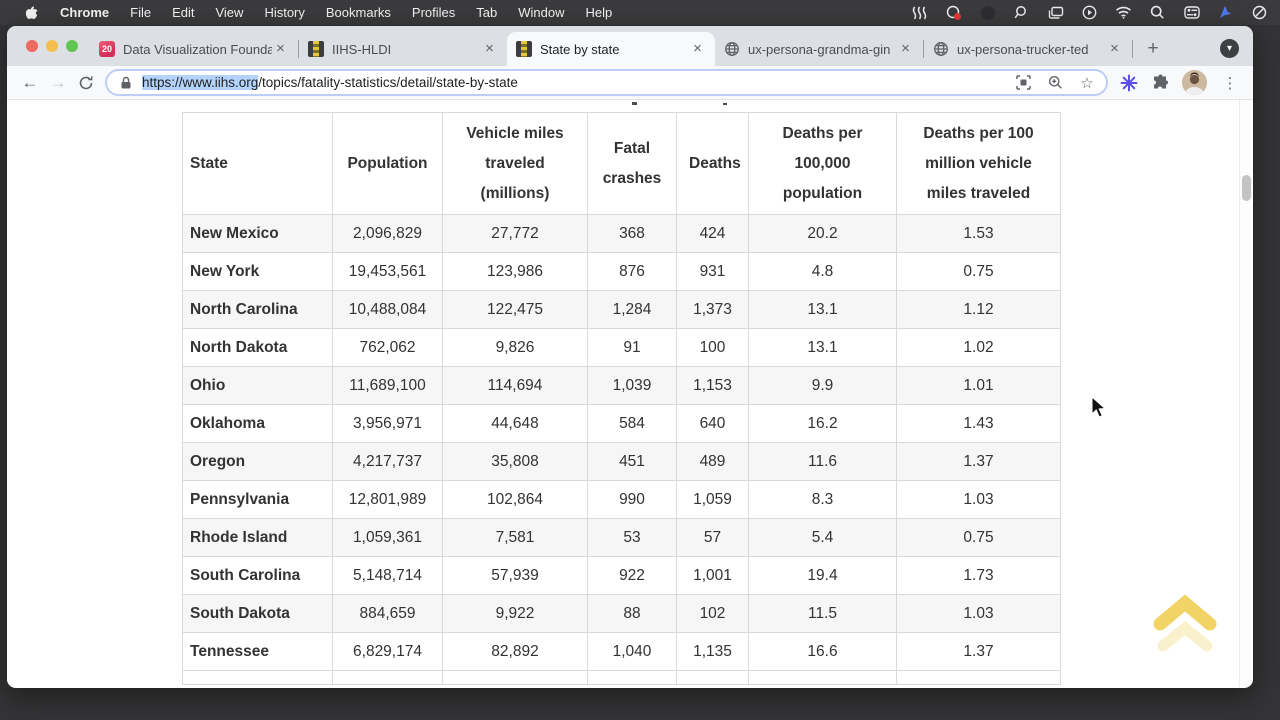 Image resolution: width=1280 pixels, height=720 pixels. What do you see at coordinates (712, 233) in the screenshot?
I see `deaths-cell: 424` at bounding box center [712, 233].